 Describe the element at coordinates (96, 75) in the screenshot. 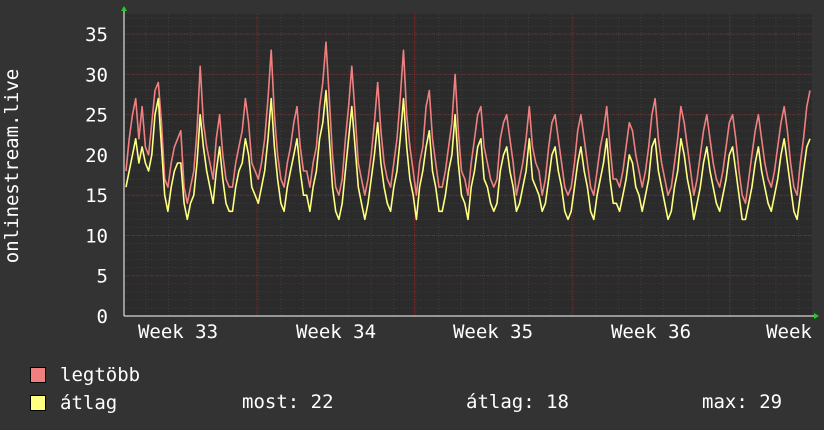

I see `y-tick-label: 30` at that location.